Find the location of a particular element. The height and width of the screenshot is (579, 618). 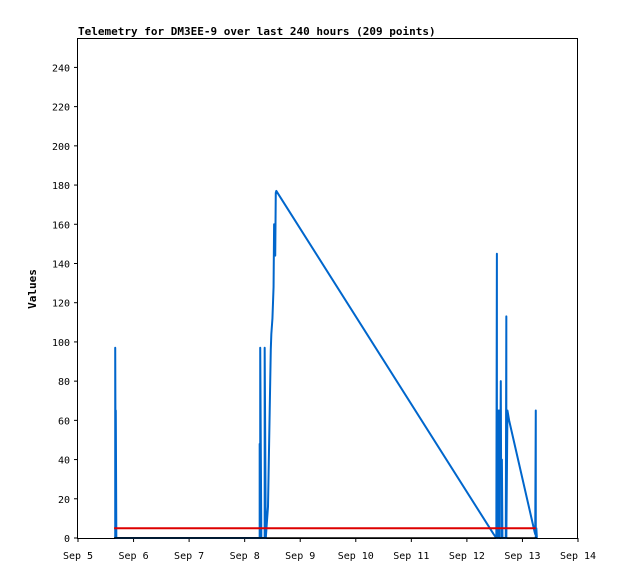

y-tick-label: 0 is located at coordinates (67, 539).